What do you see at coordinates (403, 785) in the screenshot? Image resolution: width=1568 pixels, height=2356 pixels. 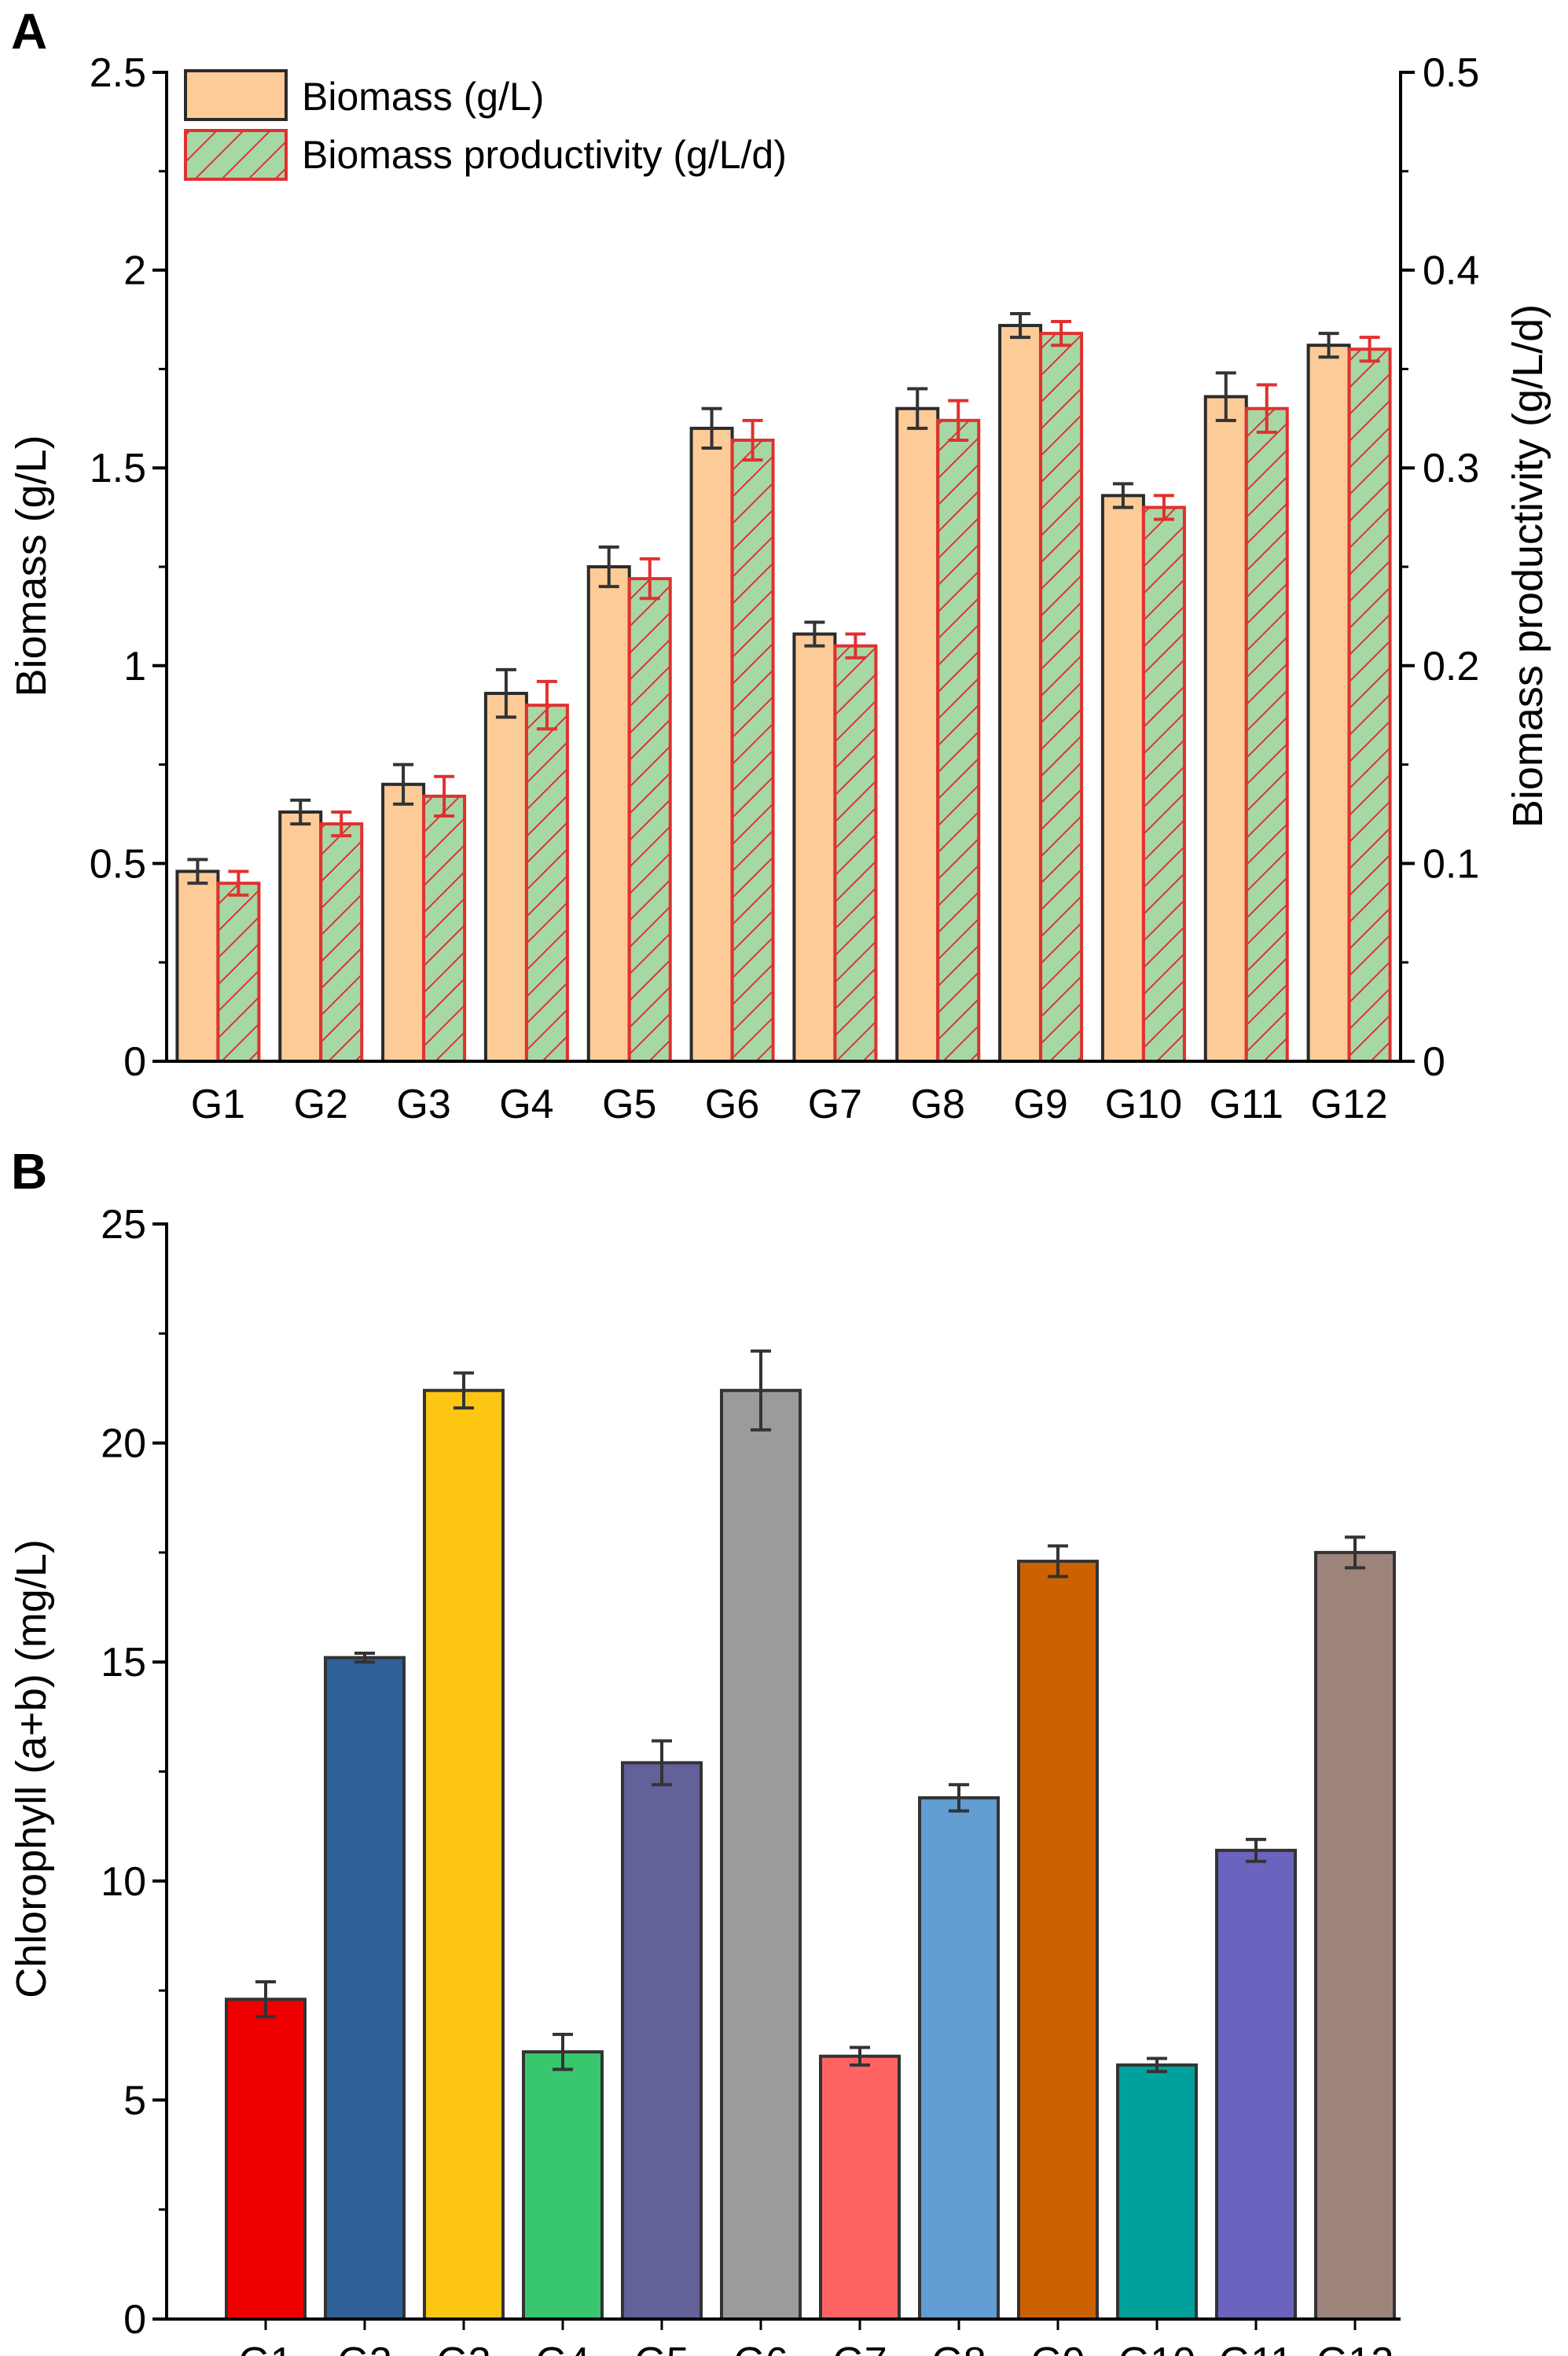 I see `biomass-error-g3` at bounding box center [403, 785].